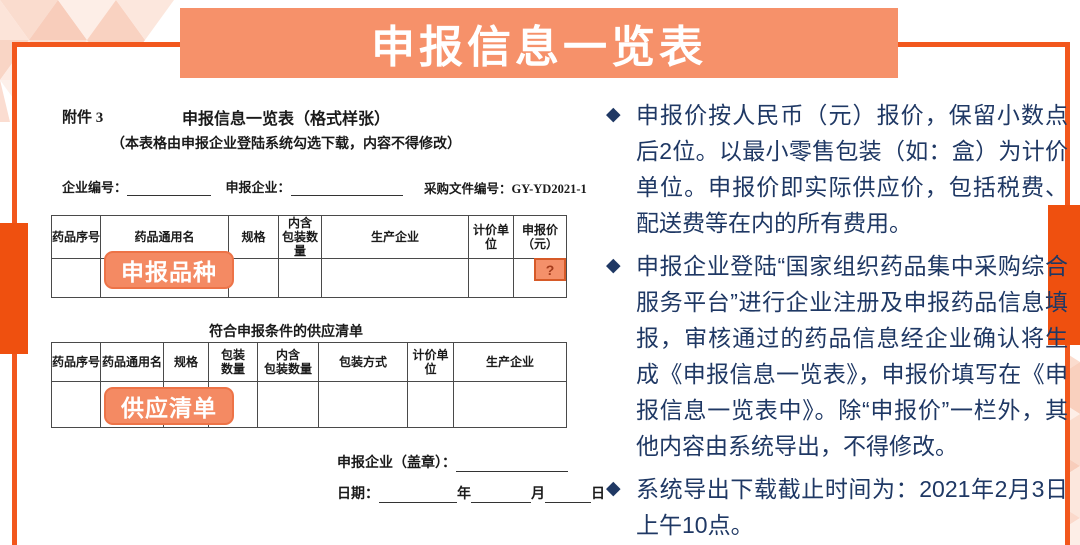  I want to click on procurement-doc-field: 采购文件编号：GY-YD2021-1, so click(505, 187).